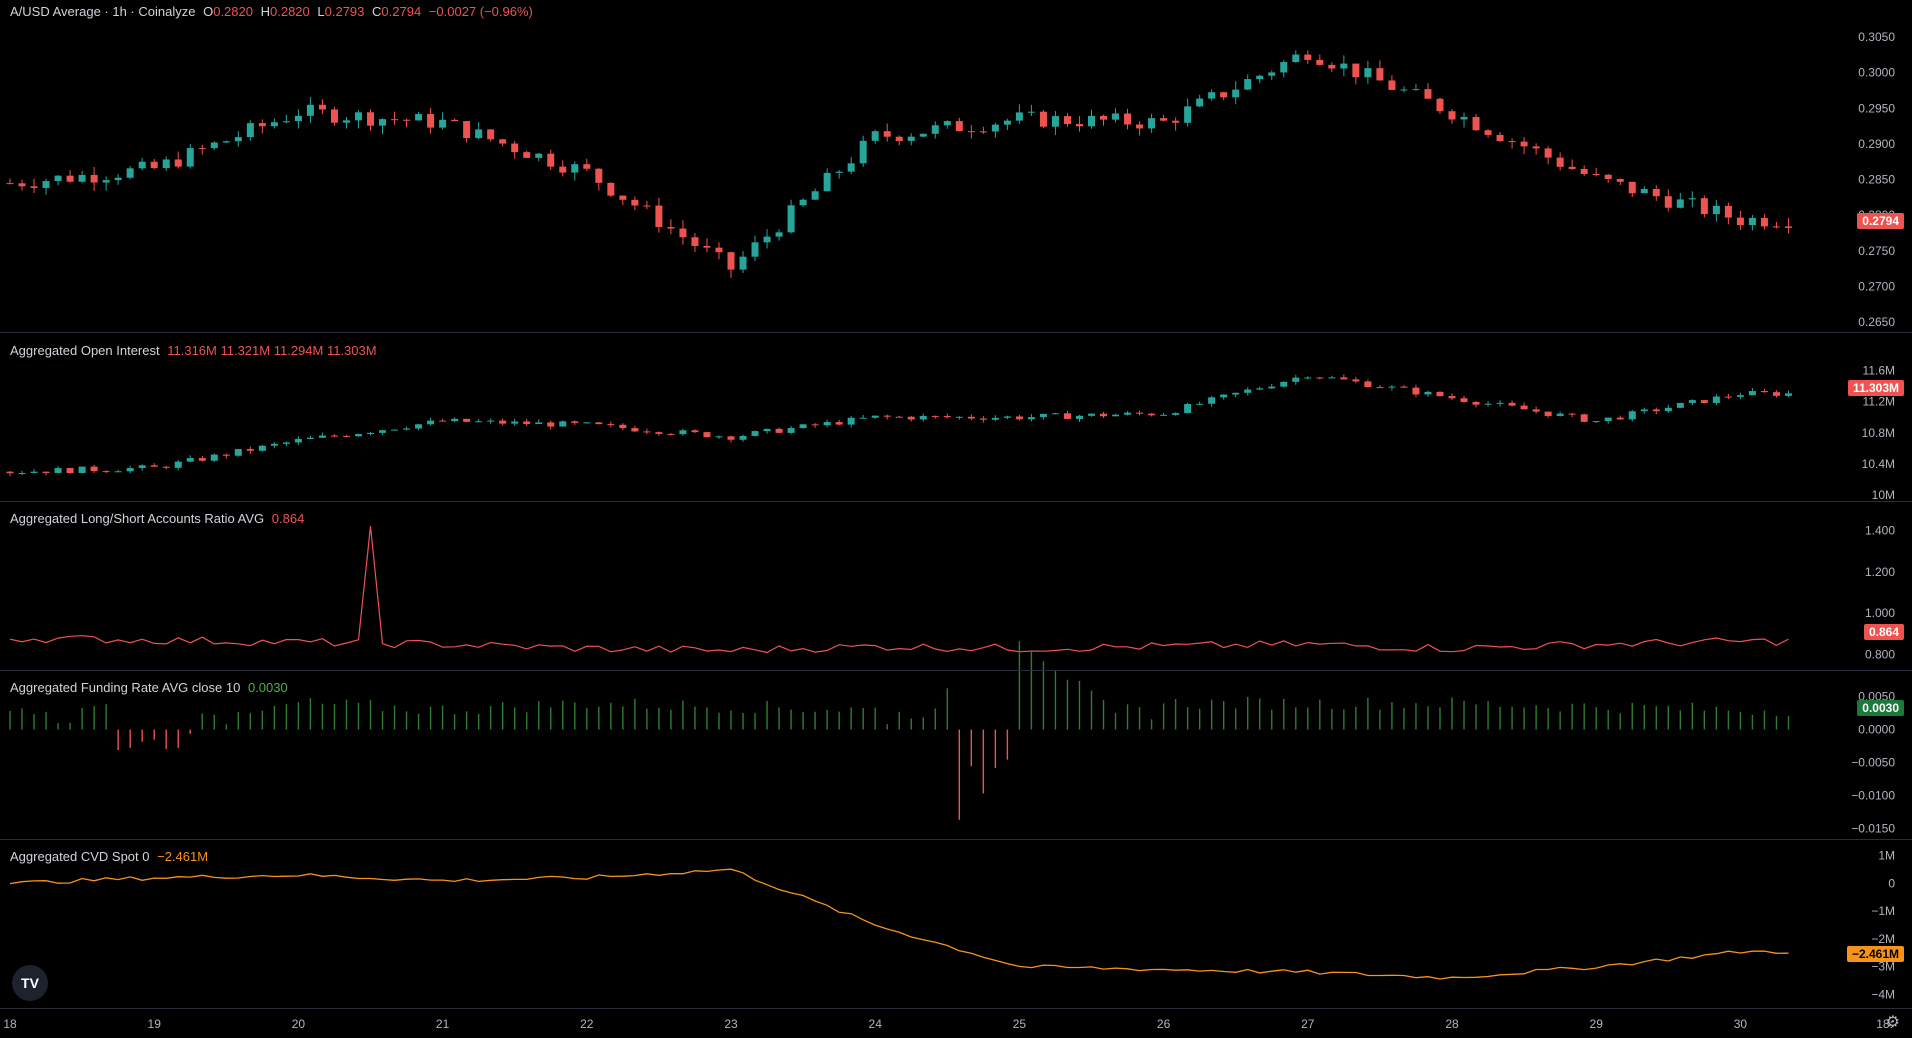  I want to click on oi-y-tick: 10M, so click(1883, 495).